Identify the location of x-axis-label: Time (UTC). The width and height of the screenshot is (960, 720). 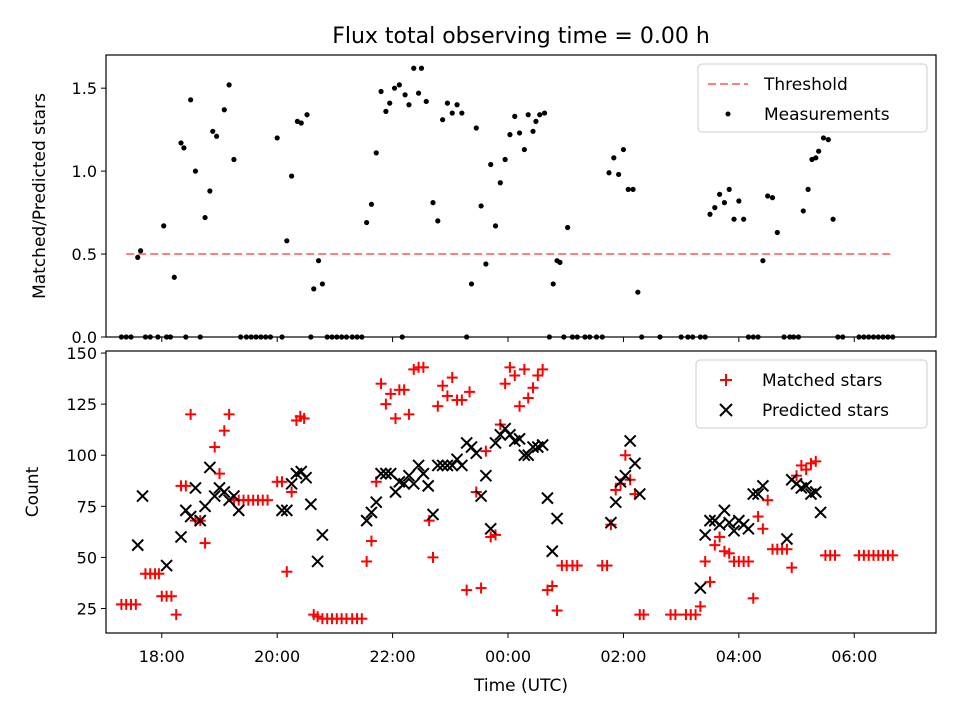
(520, 686).